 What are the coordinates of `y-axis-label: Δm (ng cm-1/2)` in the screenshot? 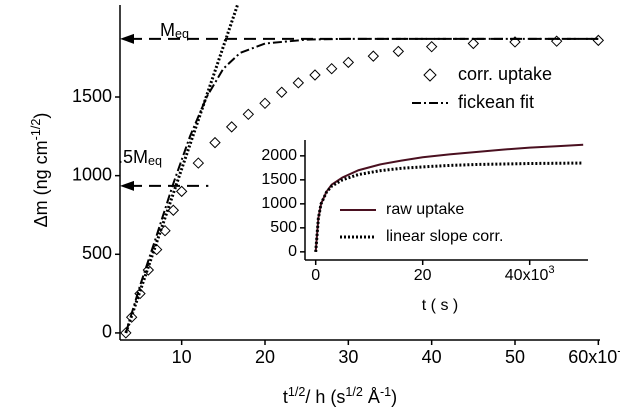 It's located at (40, 170).